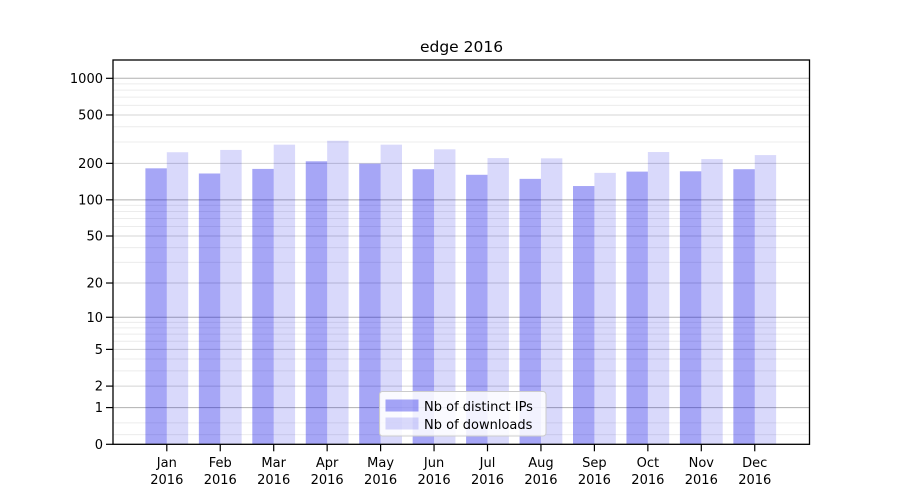  I want to click on y-tick-label-200: 200, so click(90, 164).